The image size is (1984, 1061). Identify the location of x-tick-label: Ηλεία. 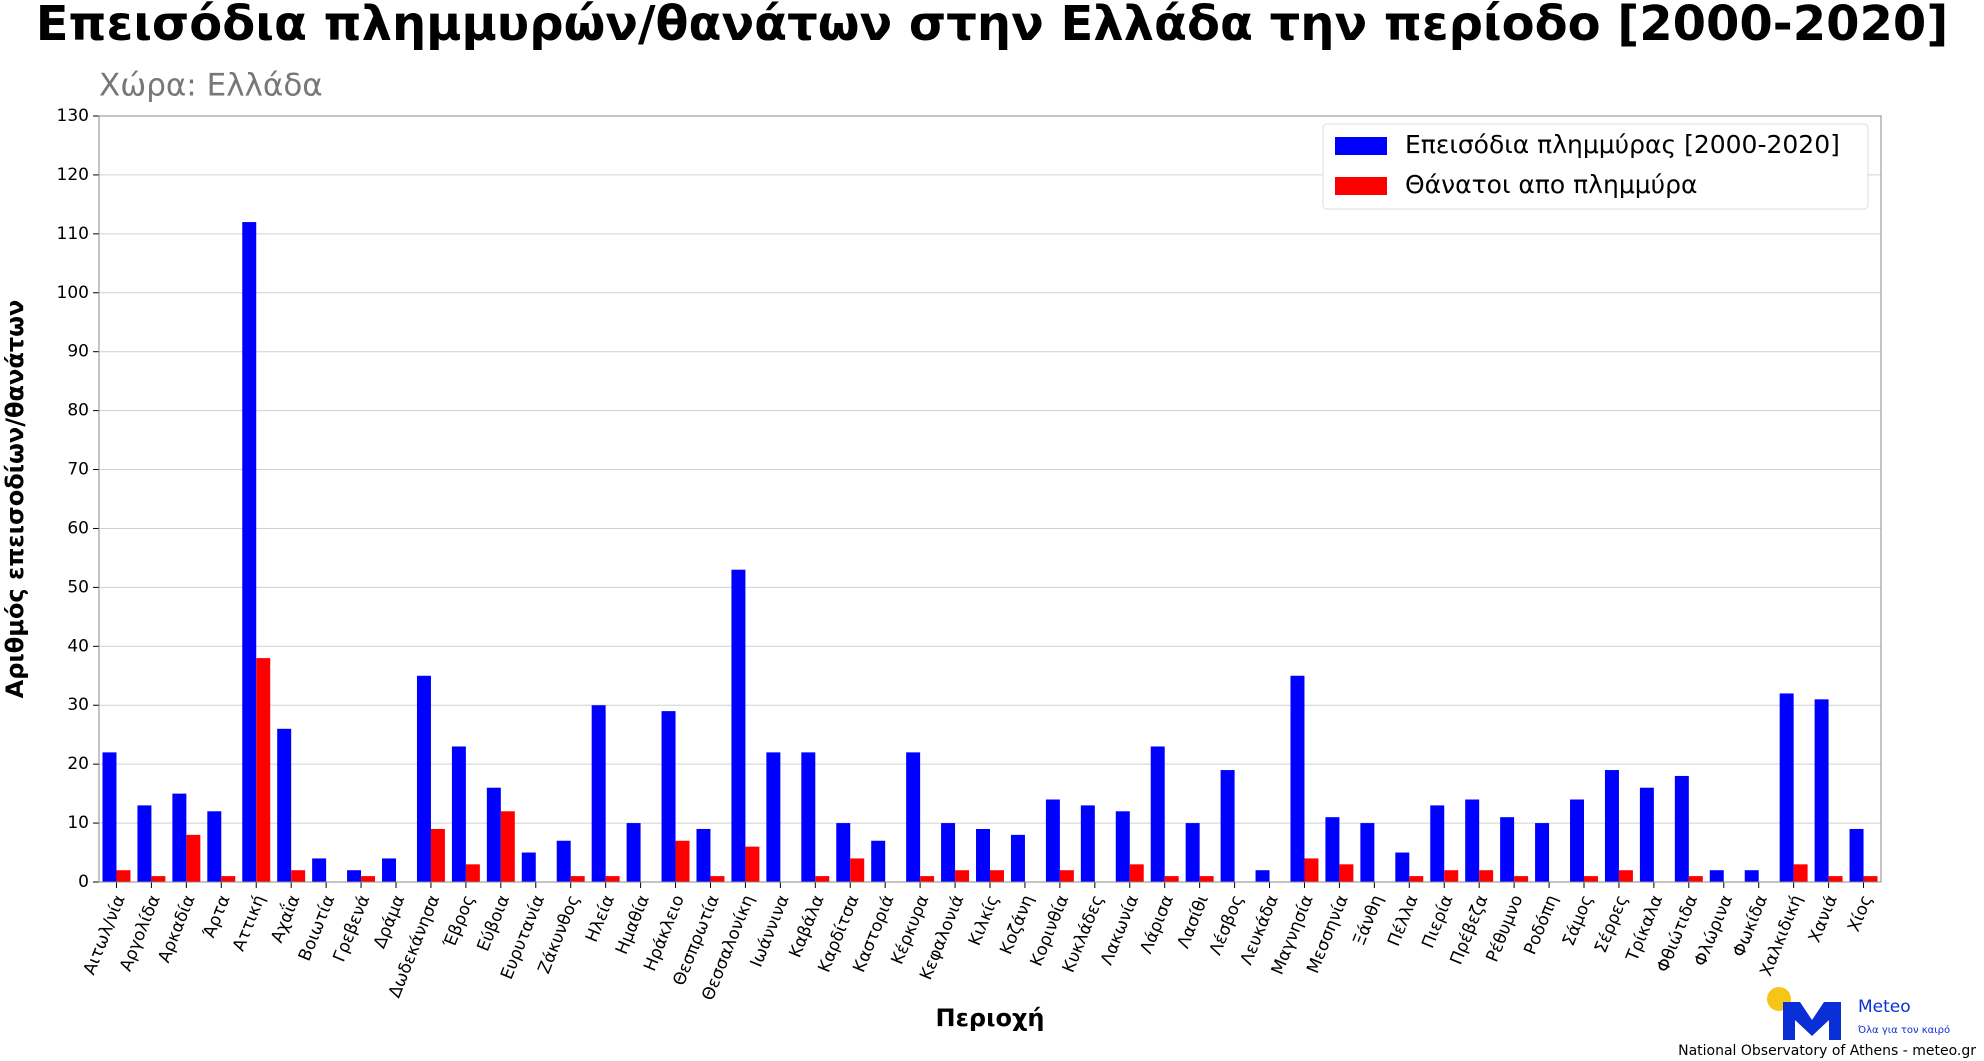
(600, 918).